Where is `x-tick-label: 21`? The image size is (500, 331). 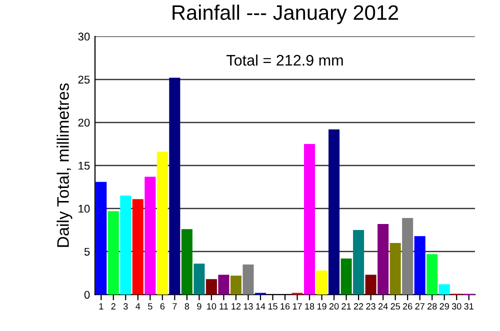 x-tick-label: 21 is located at coordinates (346, 306).